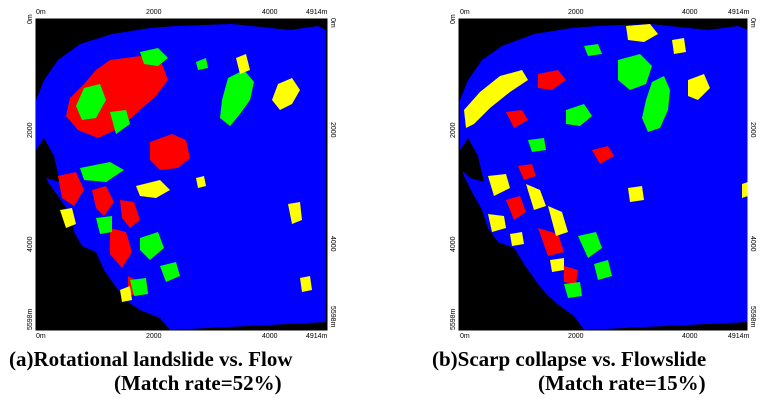 The height and width of the screenshot is (398, 776). I want to click on map-b-black-notch, so click(472, 160).